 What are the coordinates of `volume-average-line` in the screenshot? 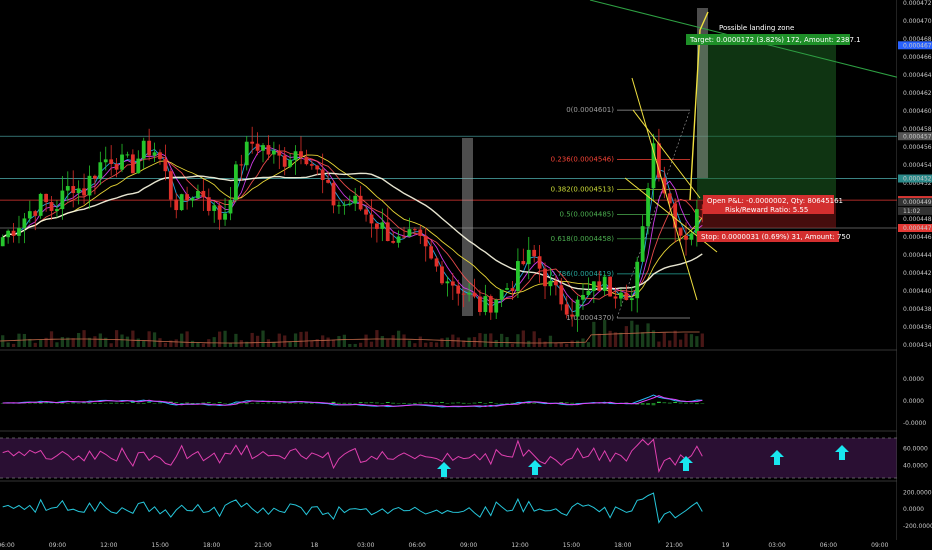 It's located at (350, 337).